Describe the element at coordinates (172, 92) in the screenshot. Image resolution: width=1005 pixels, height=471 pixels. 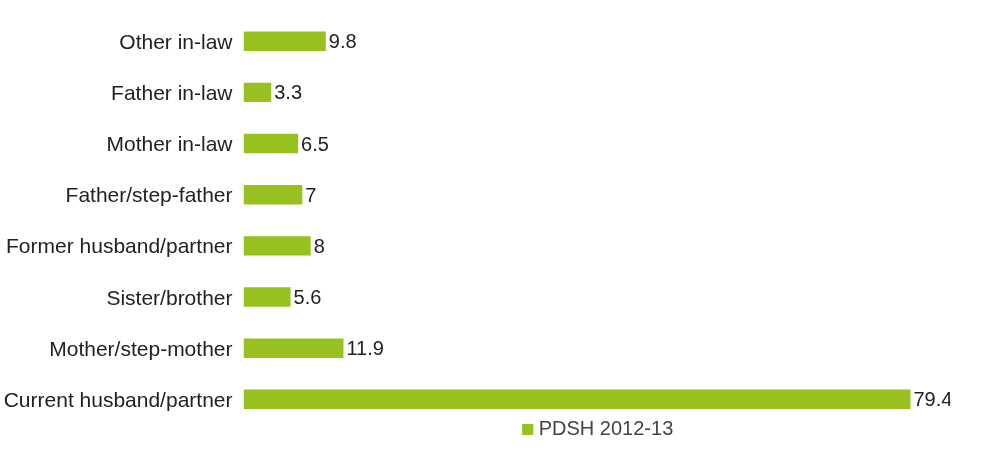
I see `y-tick-label: Father in-law` at that location.